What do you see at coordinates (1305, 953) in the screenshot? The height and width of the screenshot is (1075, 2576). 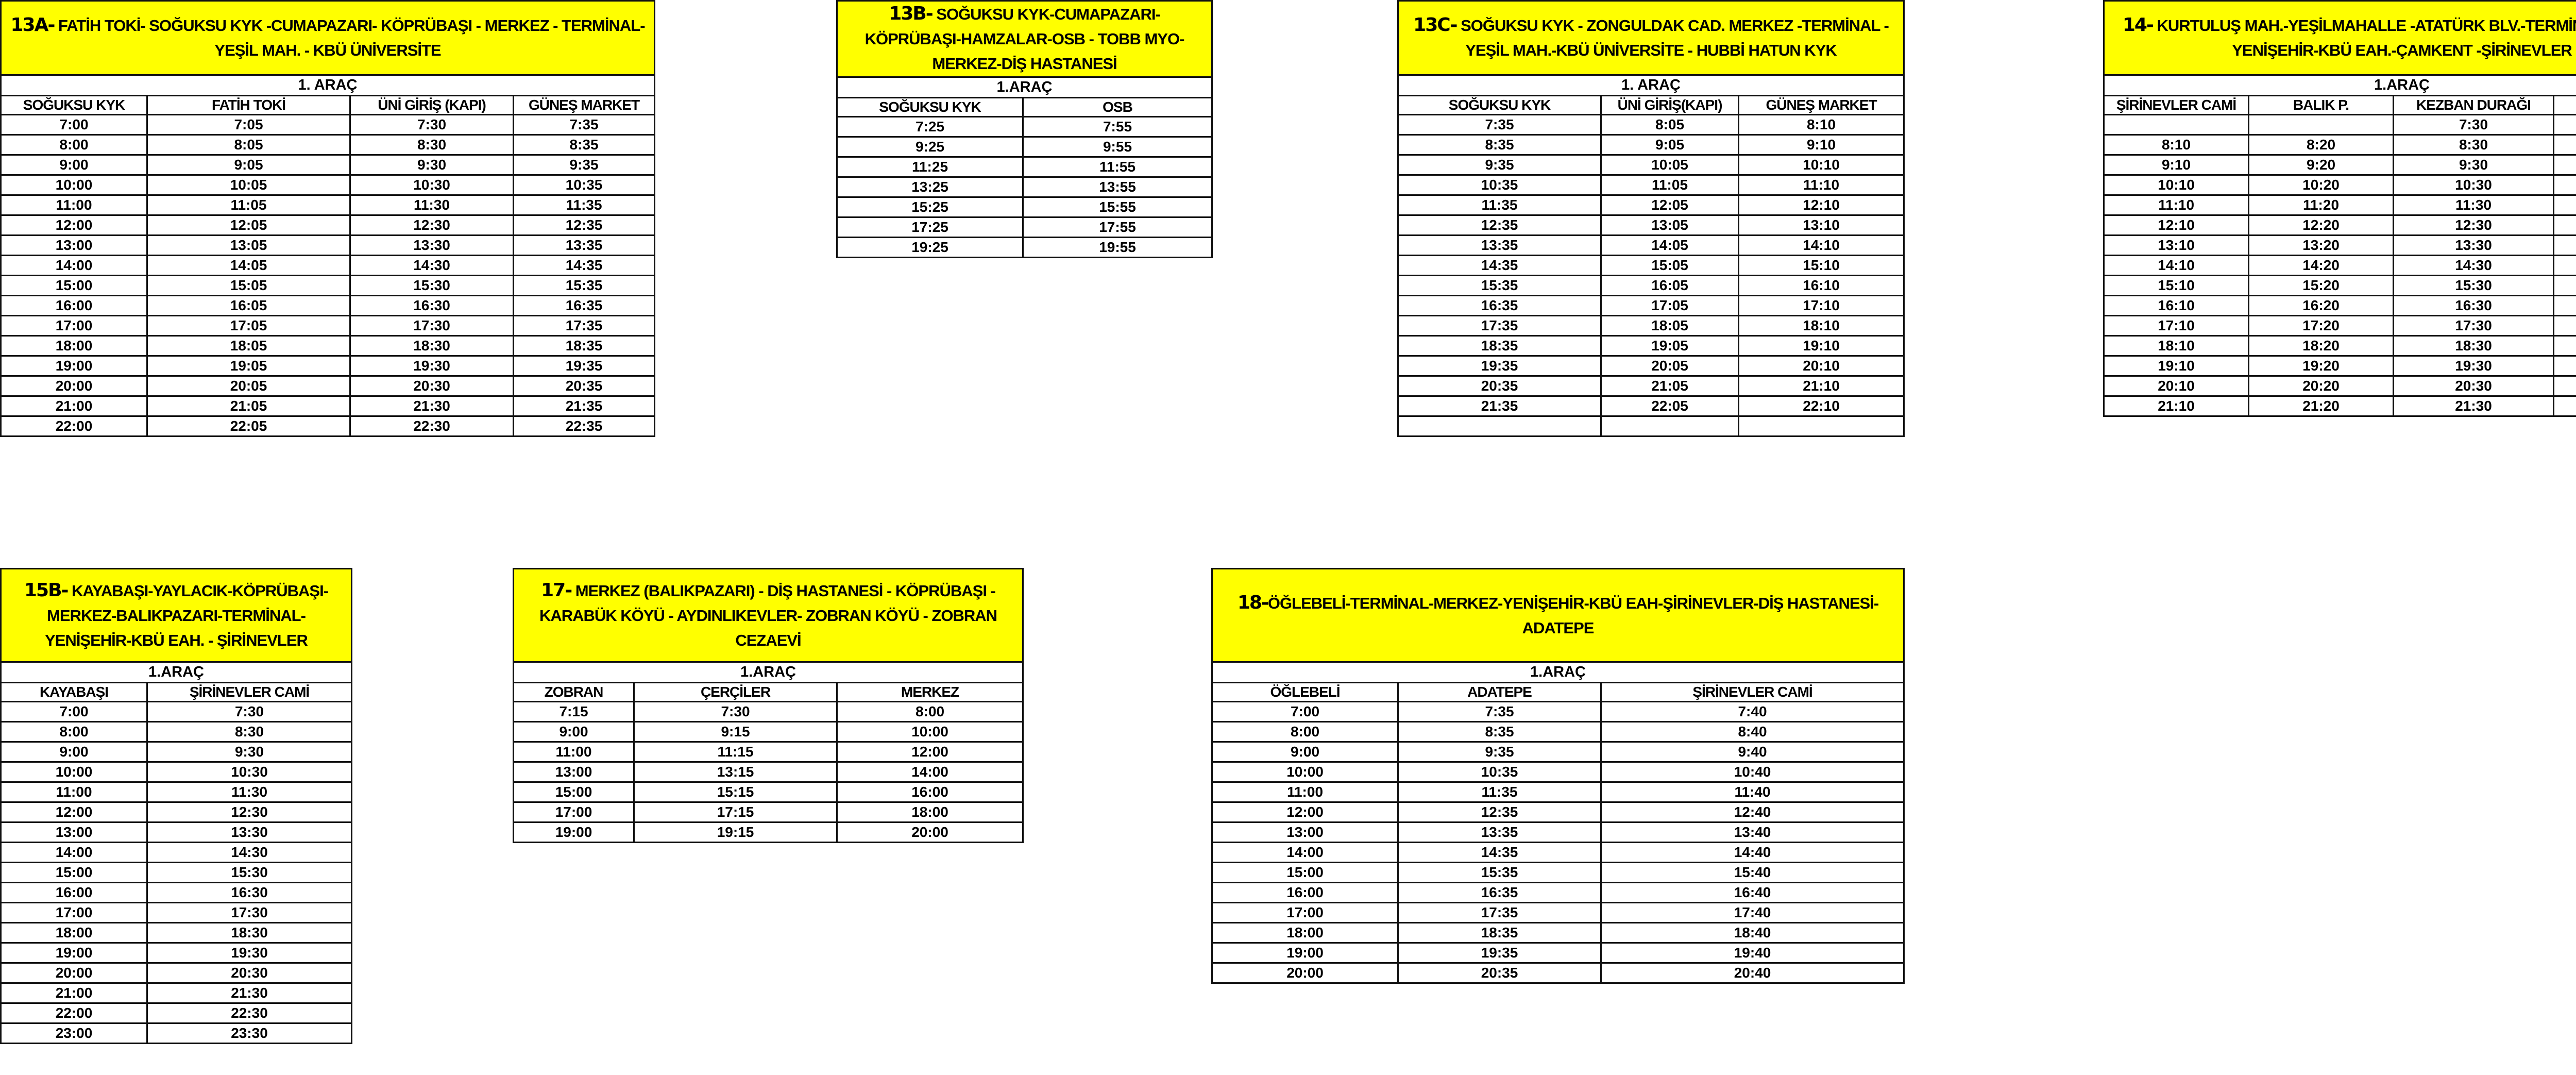 I see `time-cell: 19:00` at bounding box center [1305, 953].